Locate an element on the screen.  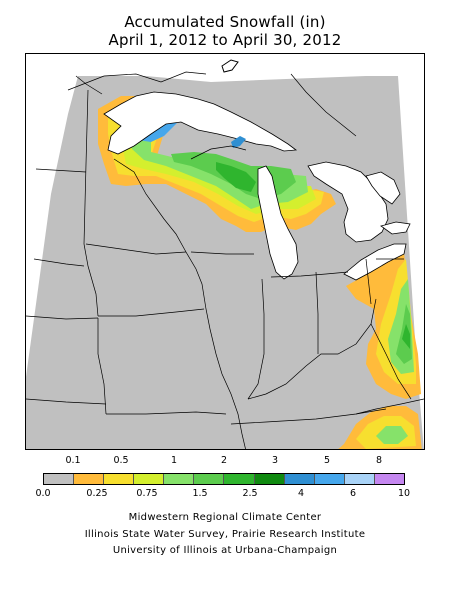
credit-line: Midwestern Regional Climate Center is located at coordinates (225, 517).